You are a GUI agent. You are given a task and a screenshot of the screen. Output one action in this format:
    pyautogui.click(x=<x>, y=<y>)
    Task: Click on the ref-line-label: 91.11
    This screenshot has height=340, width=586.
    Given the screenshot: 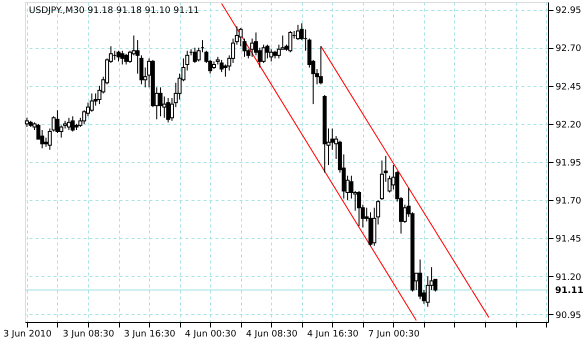 What is the action you would take?
    pyautogui.click(x=569, y=291)
    